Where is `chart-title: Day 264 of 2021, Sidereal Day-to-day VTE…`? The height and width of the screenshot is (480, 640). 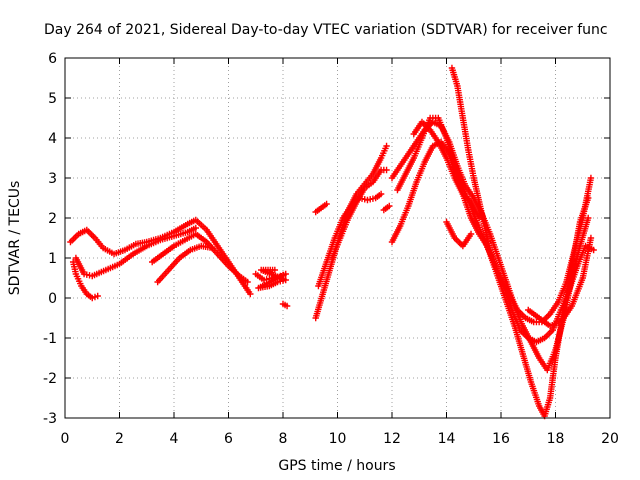 chart-title: Day 264 of 2021, Sidereal Day-to-day VTE… is located at coordinates (326, 30).